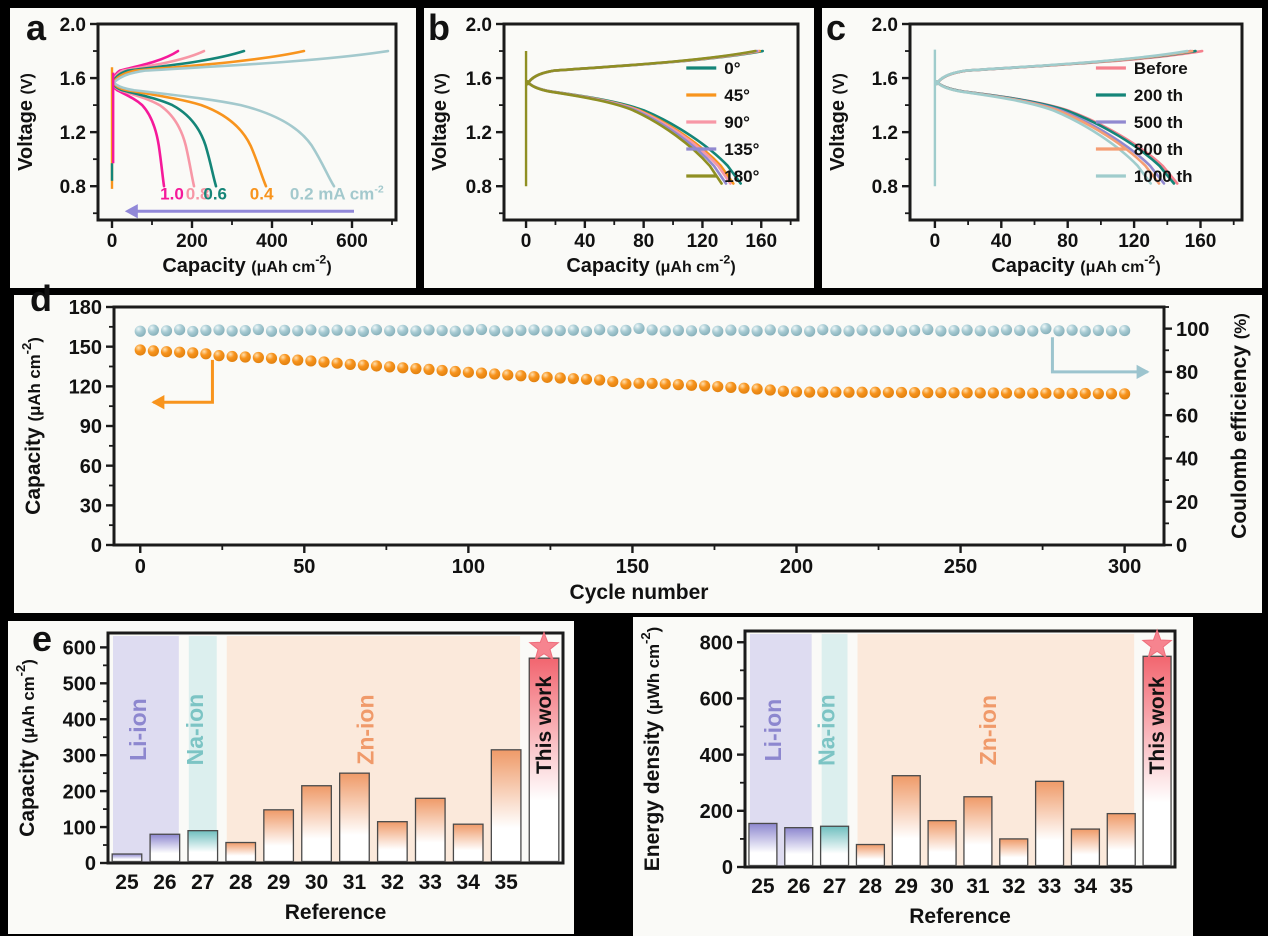 The image size is (1268, 936). Describe the element at coordinates (737, 122) in the screenshot. I see `legend-label: 90°` at that location.